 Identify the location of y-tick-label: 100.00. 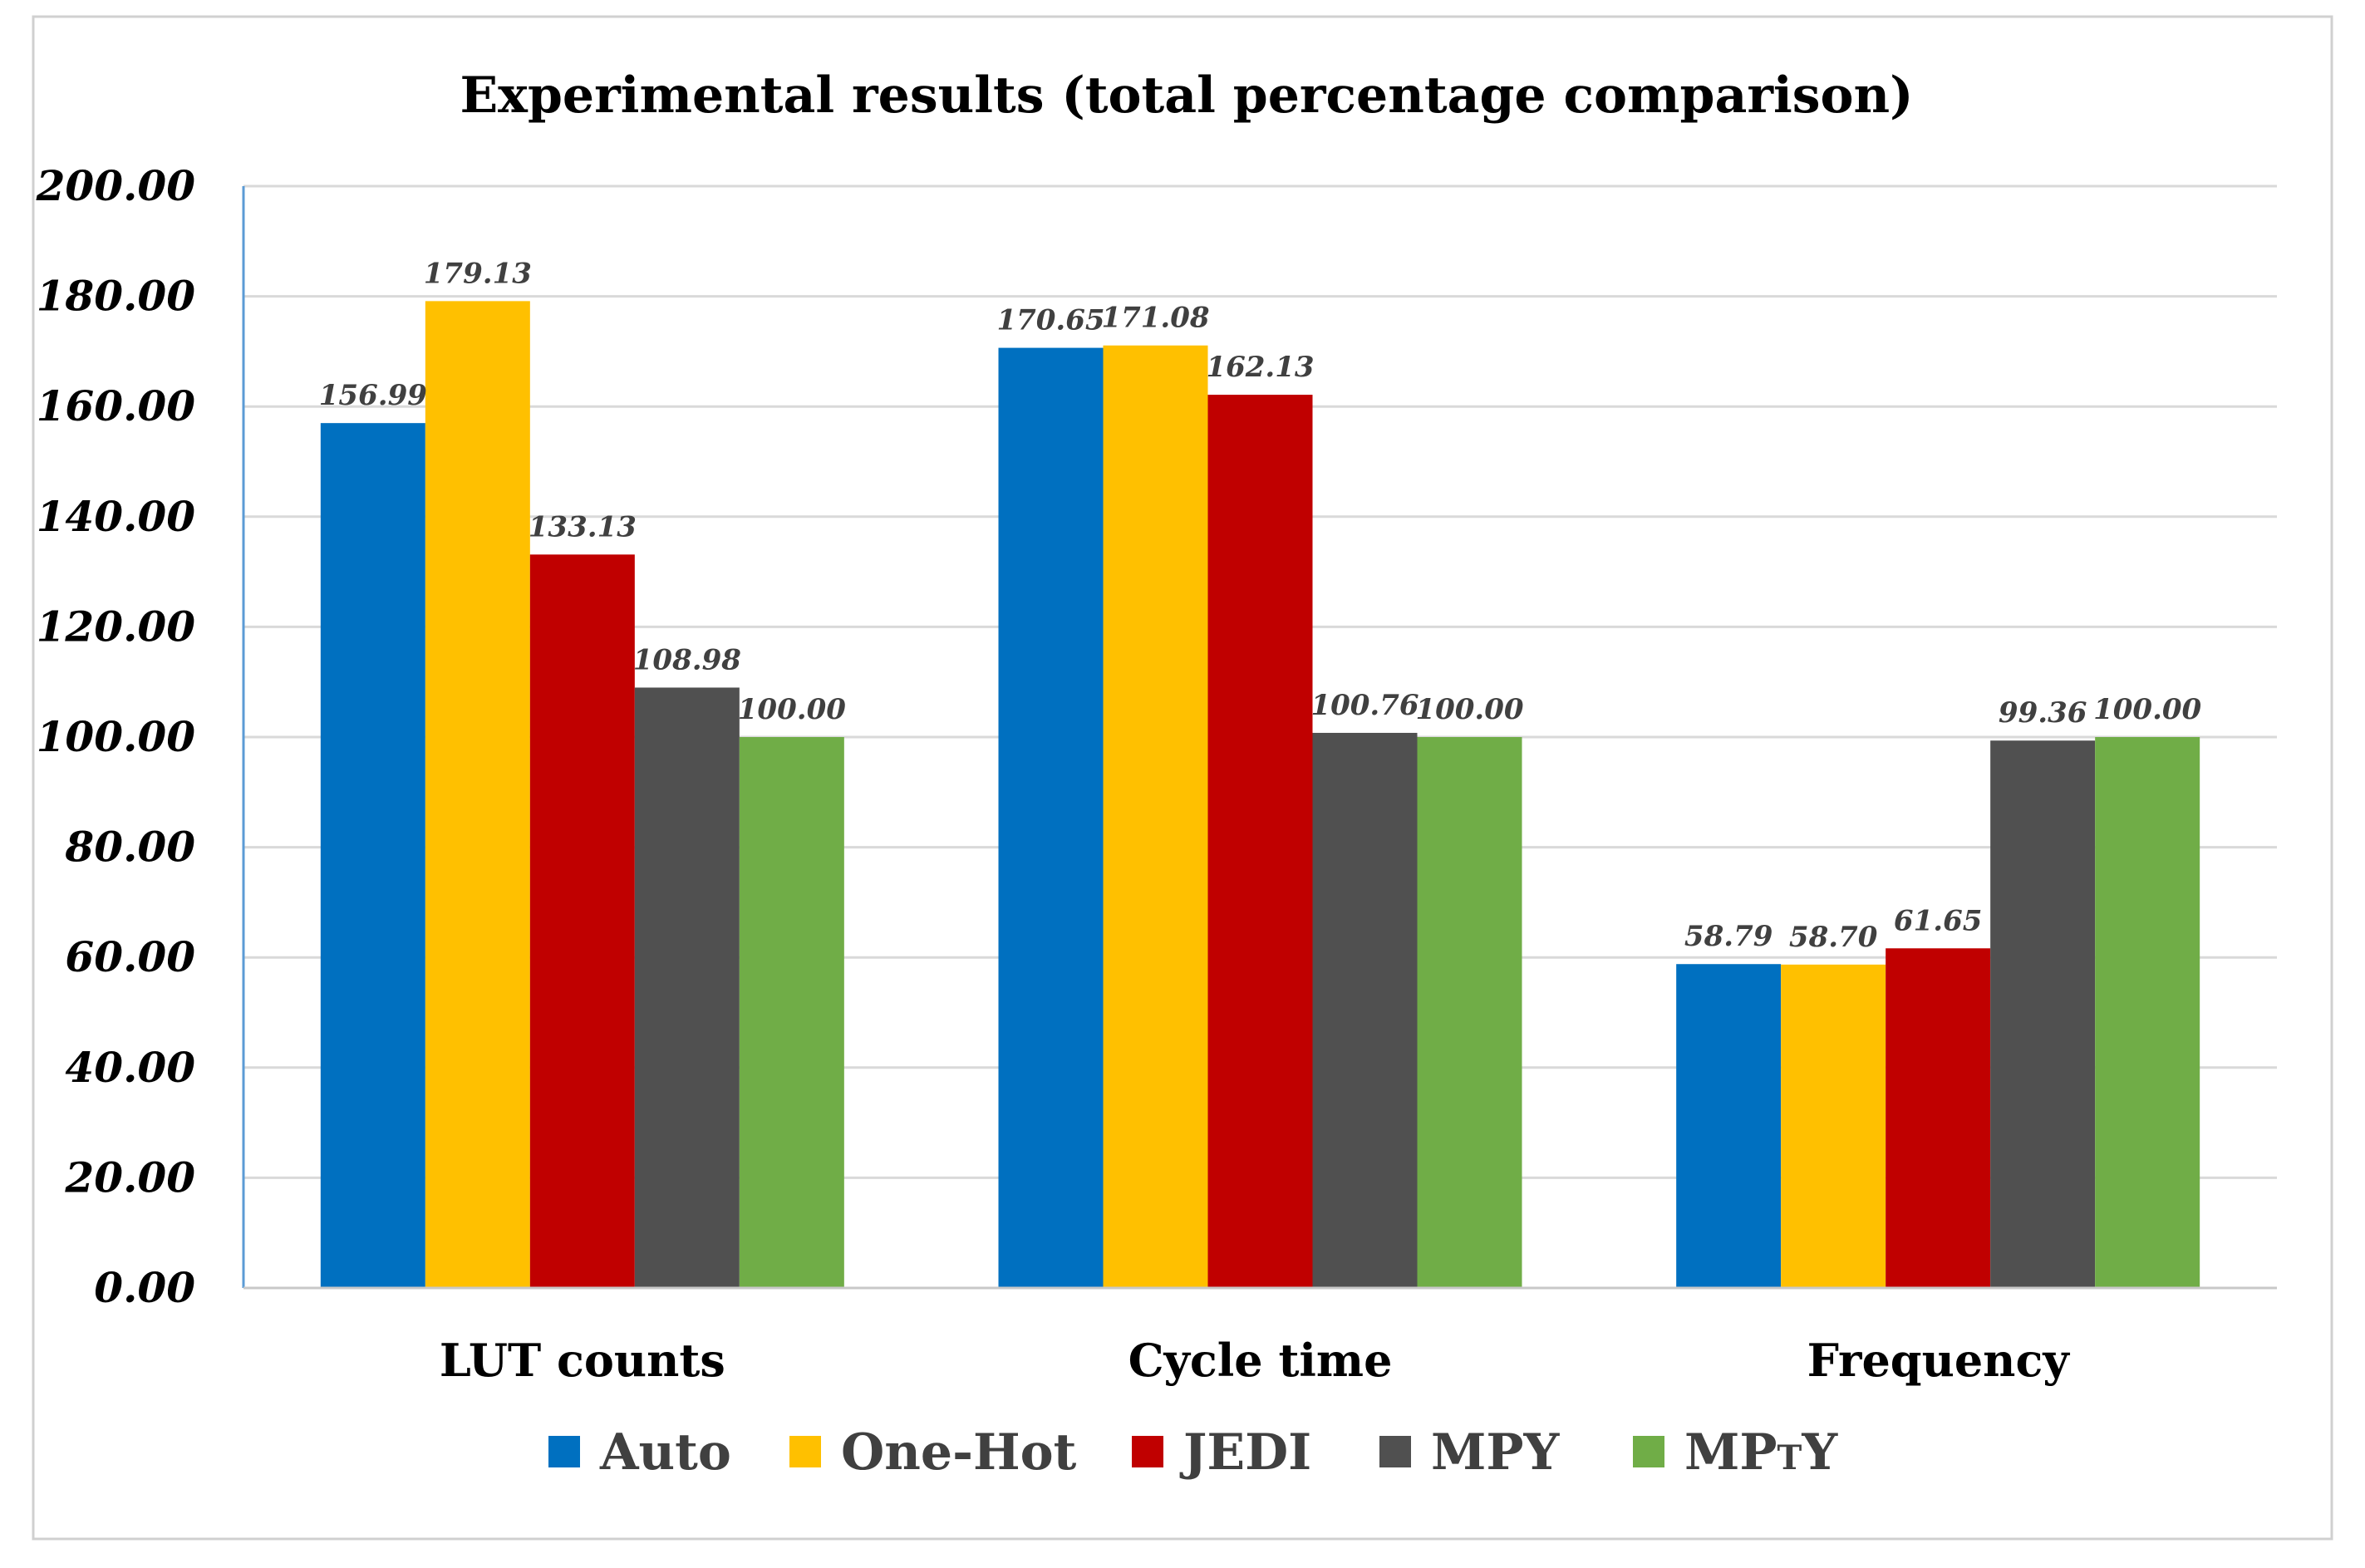
(116, 736).